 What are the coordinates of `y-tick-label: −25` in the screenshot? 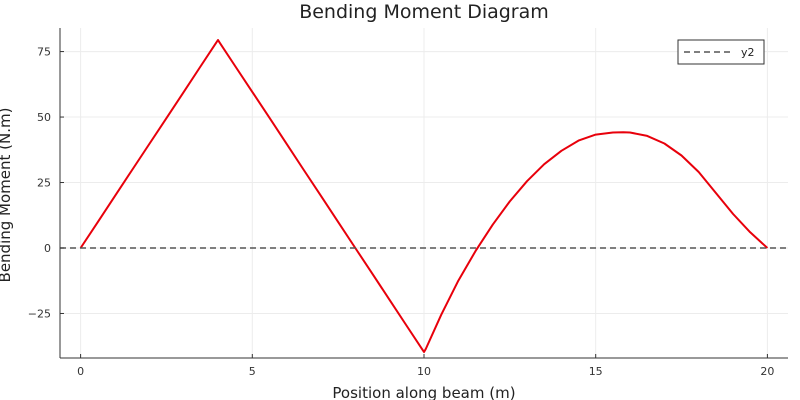 It's located at (39, 313).